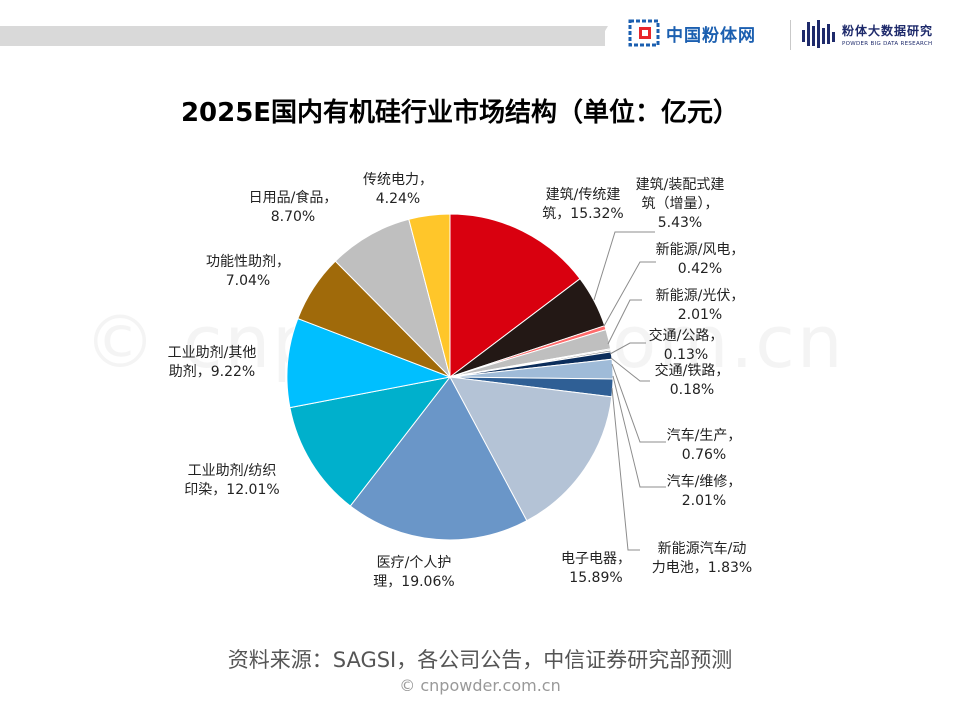 The width and height of the screenshot is (960, 720). I want to click on logo-separator, so click(790, 35).